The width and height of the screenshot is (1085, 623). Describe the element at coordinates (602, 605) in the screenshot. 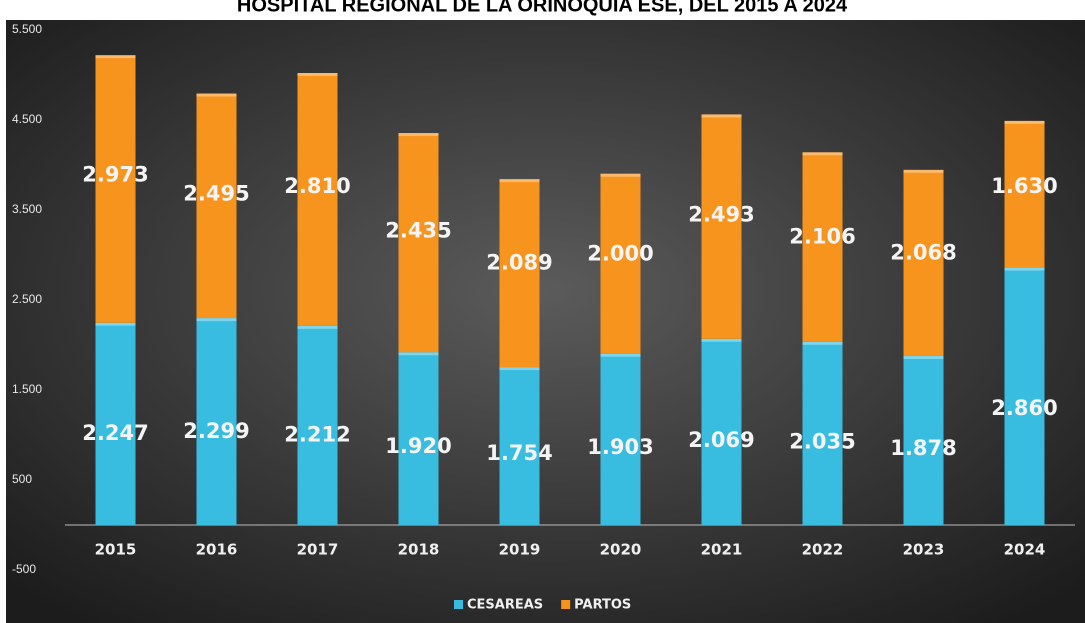

I see `legend-label: PARTOS` at that location.